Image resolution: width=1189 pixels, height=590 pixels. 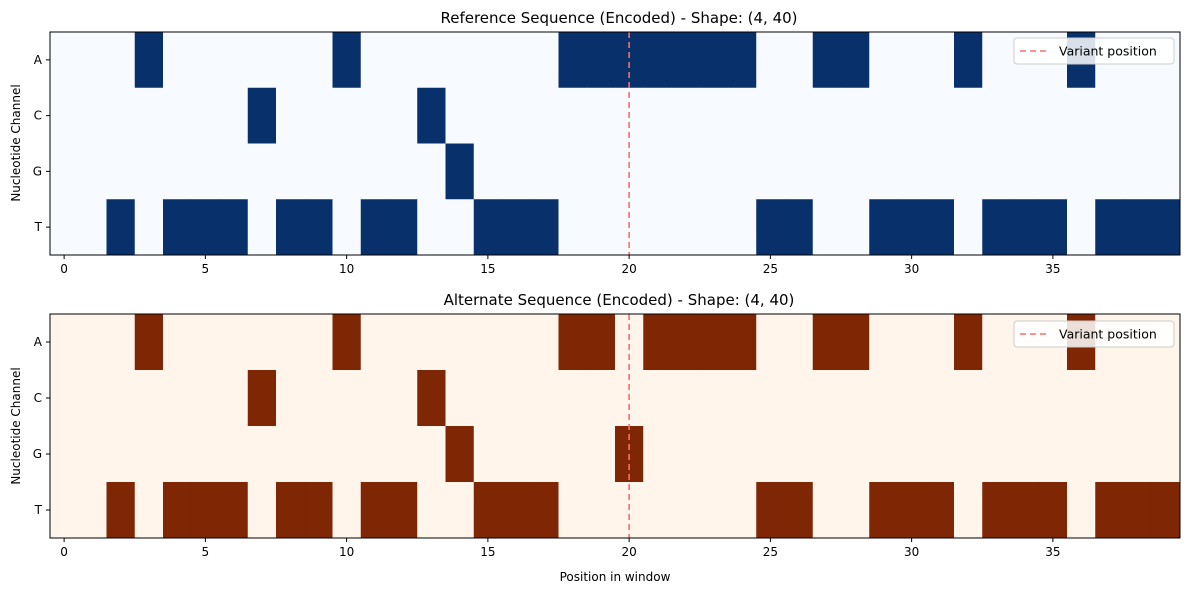 I want to click on reference-y-tick-label-A: A, so click(x=38, y=60).